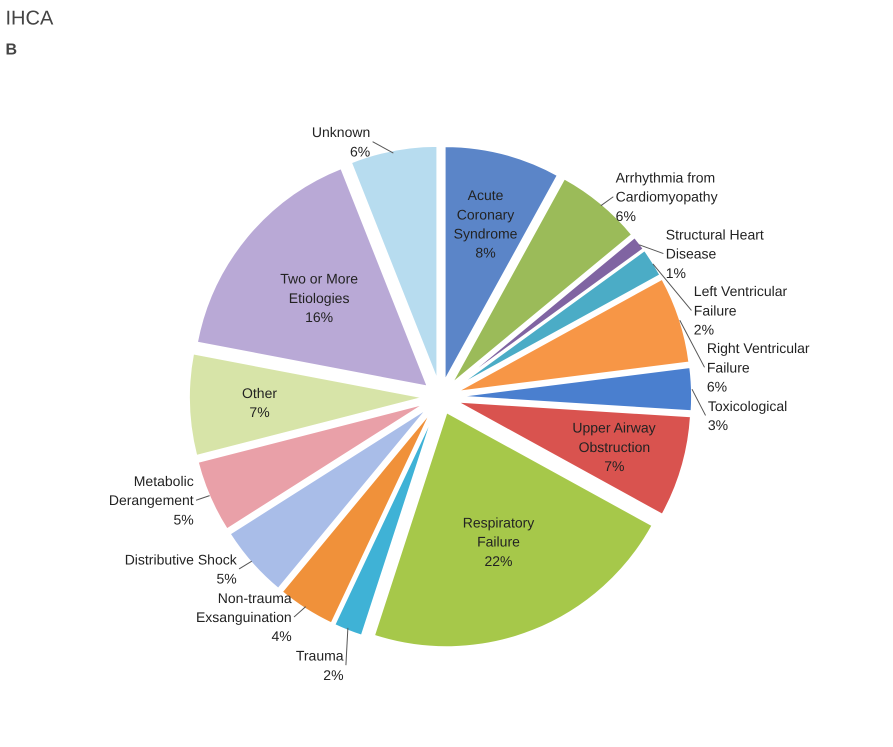 The height and width of the screenshot is (747, 893). Describe the element at coordinates (614, 437) in the screenshot. I see `slice-label: Upper Airway Obstruction` at that location.